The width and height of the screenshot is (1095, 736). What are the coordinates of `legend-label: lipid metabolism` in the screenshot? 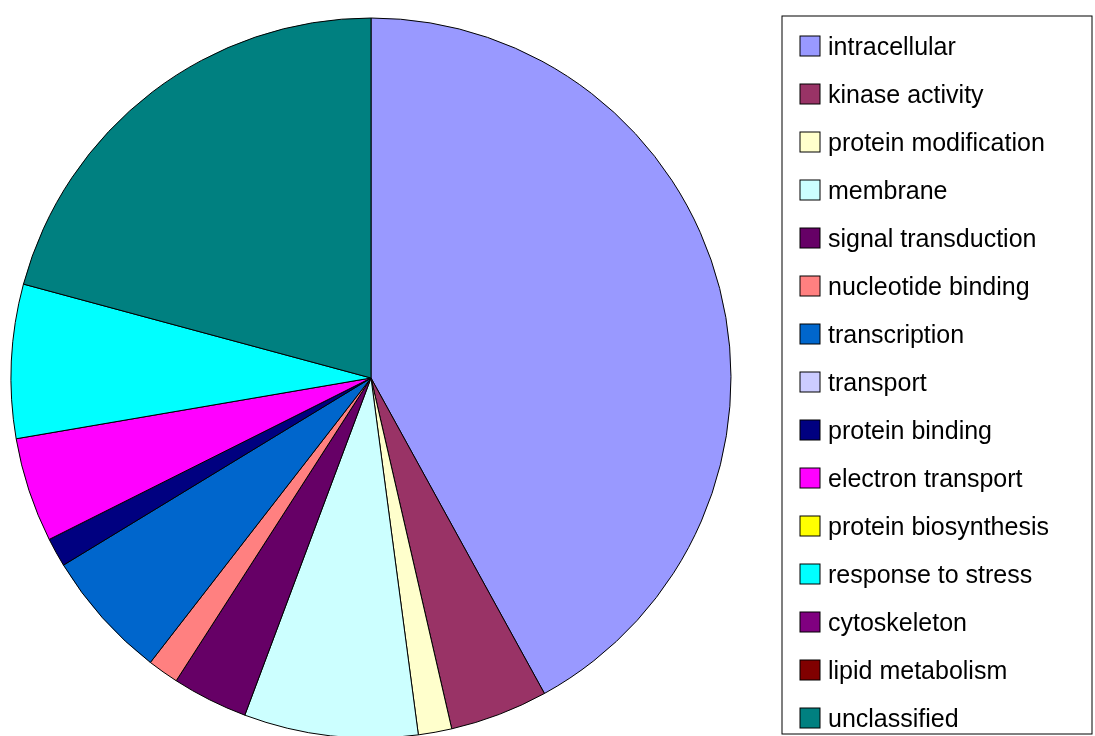 It's located at (918, 670).